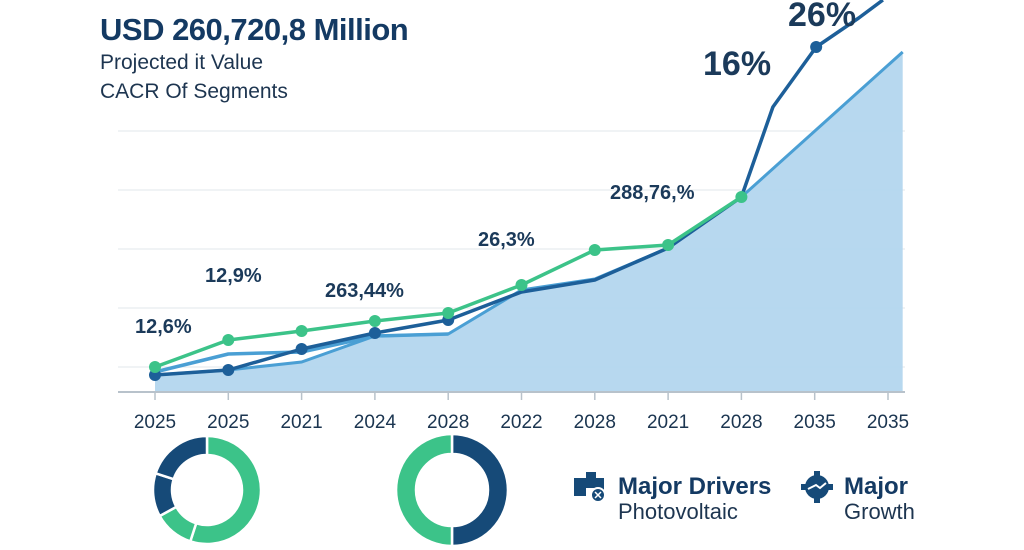 The width and height of the screenshot is (1024, 550). What do you see at coordinates (182, 62) in the screenshot?
I see `subtitle-projected: Projected it Value` at bounding box center [182, 62].